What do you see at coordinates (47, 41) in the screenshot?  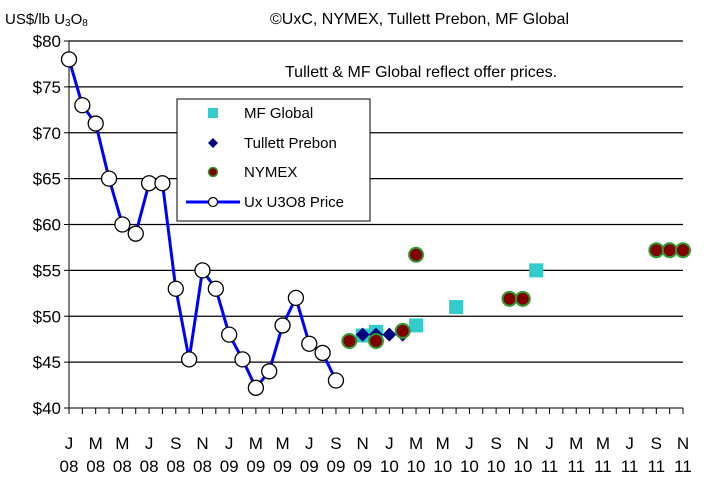 I see `y-tick-label: $80` at bounding box center [47, 41].